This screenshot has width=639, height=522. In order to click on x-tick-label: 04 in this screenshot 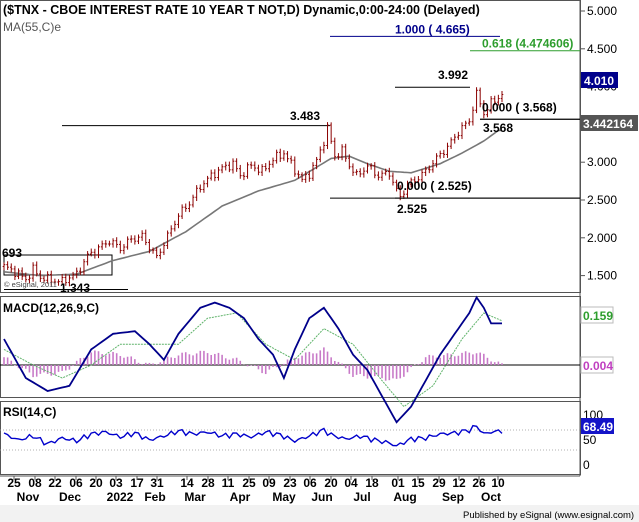, I will do `click(351, 483)`.